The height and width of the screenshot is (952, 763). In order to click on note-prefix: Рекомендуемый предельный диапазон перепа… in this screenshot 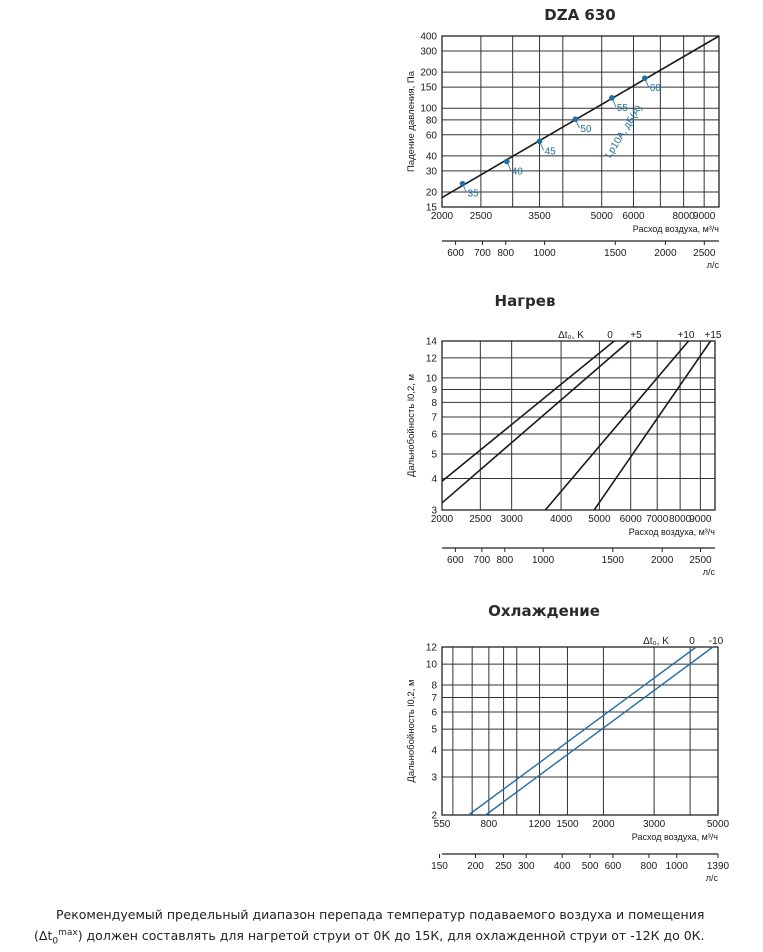, I will do `click(369, 925)`.